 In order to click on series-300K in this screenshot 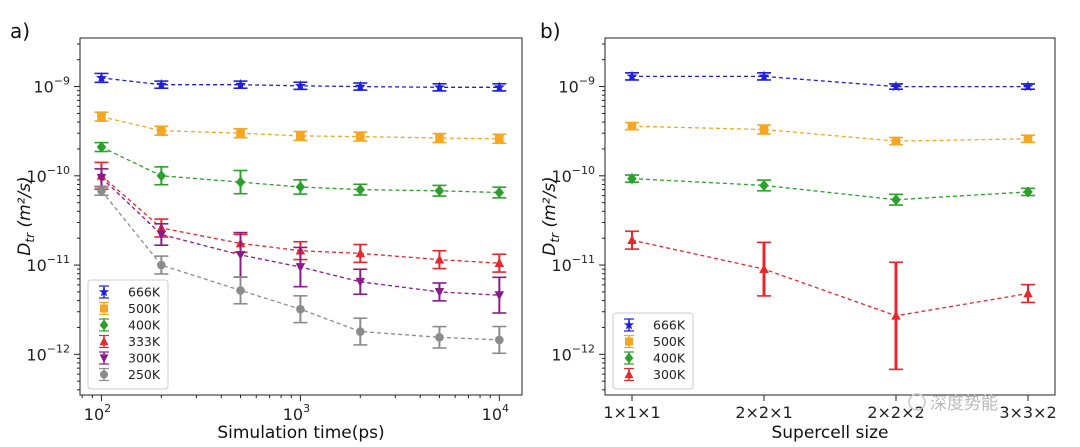, I will do `click(300, 241)`.